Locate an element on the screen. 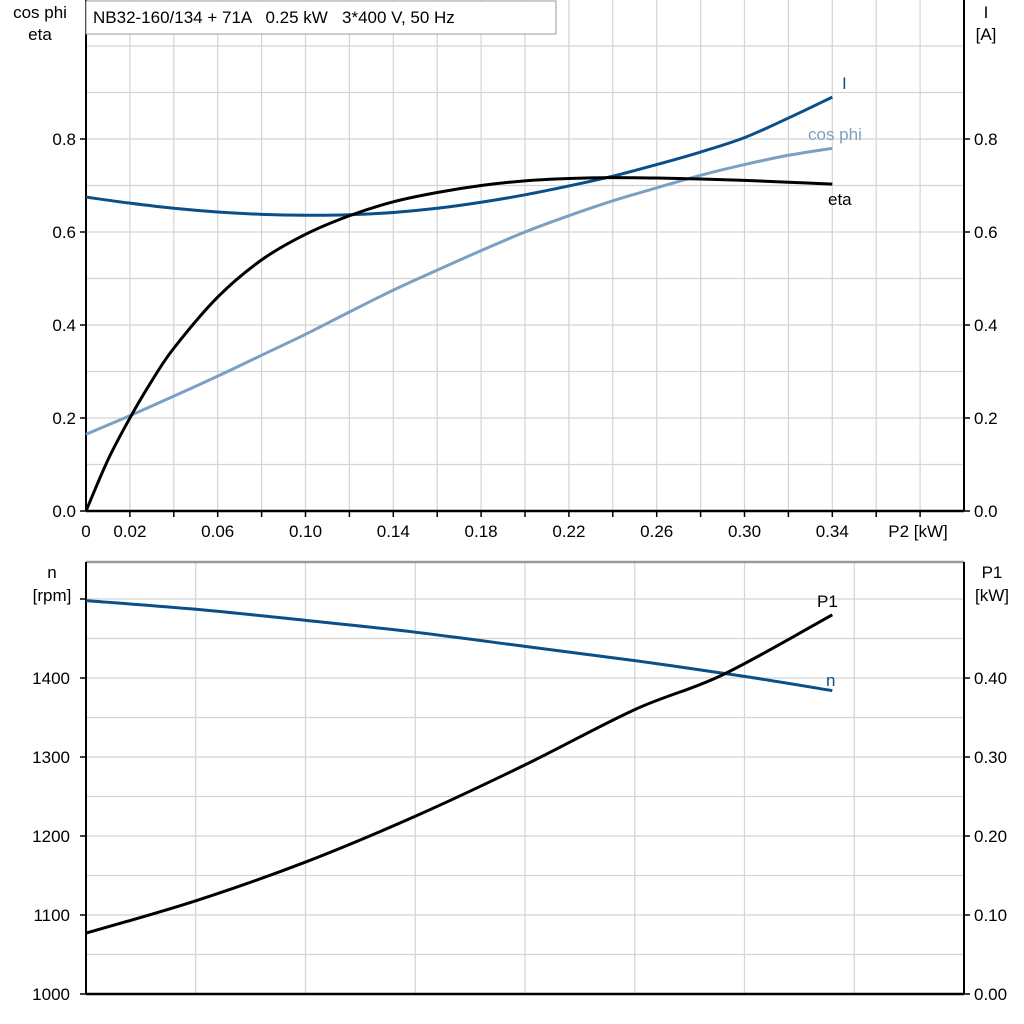  x-axis-label: P2 [kW] is located at coordinates (918, 531).